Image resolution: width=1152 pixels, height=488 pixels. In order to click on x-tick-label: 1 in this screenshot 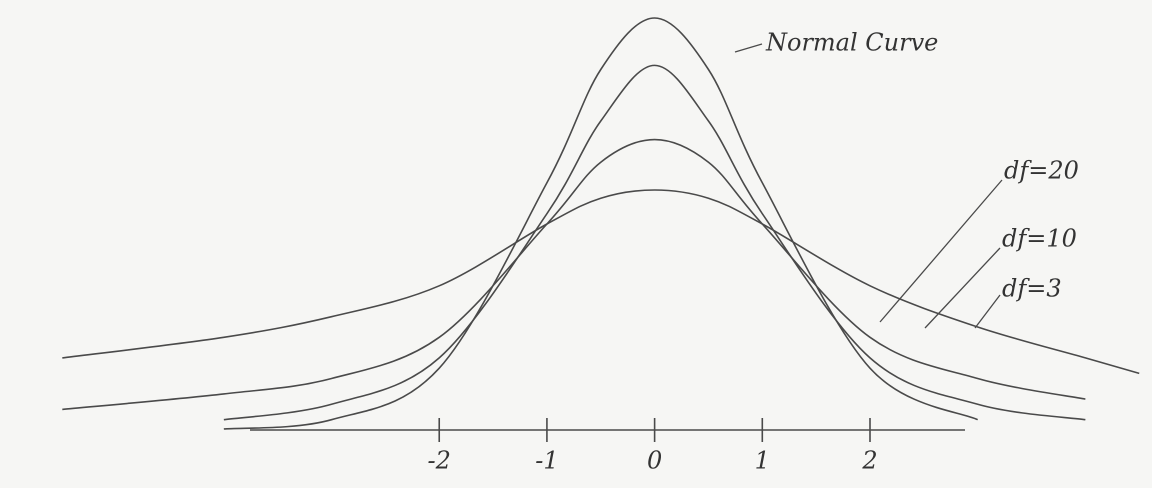, I will do `click(762, 461)`.